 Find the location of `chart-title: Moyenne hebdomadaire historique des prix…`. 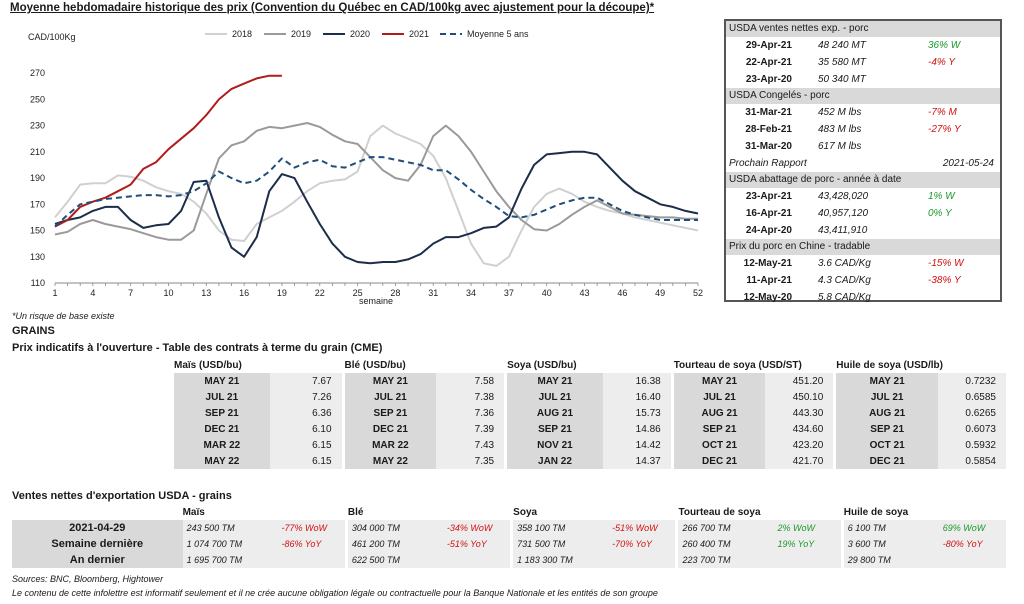

chart-title: Moyenne hebdomadaire historique des prix… is located at coordinates (332, 8).